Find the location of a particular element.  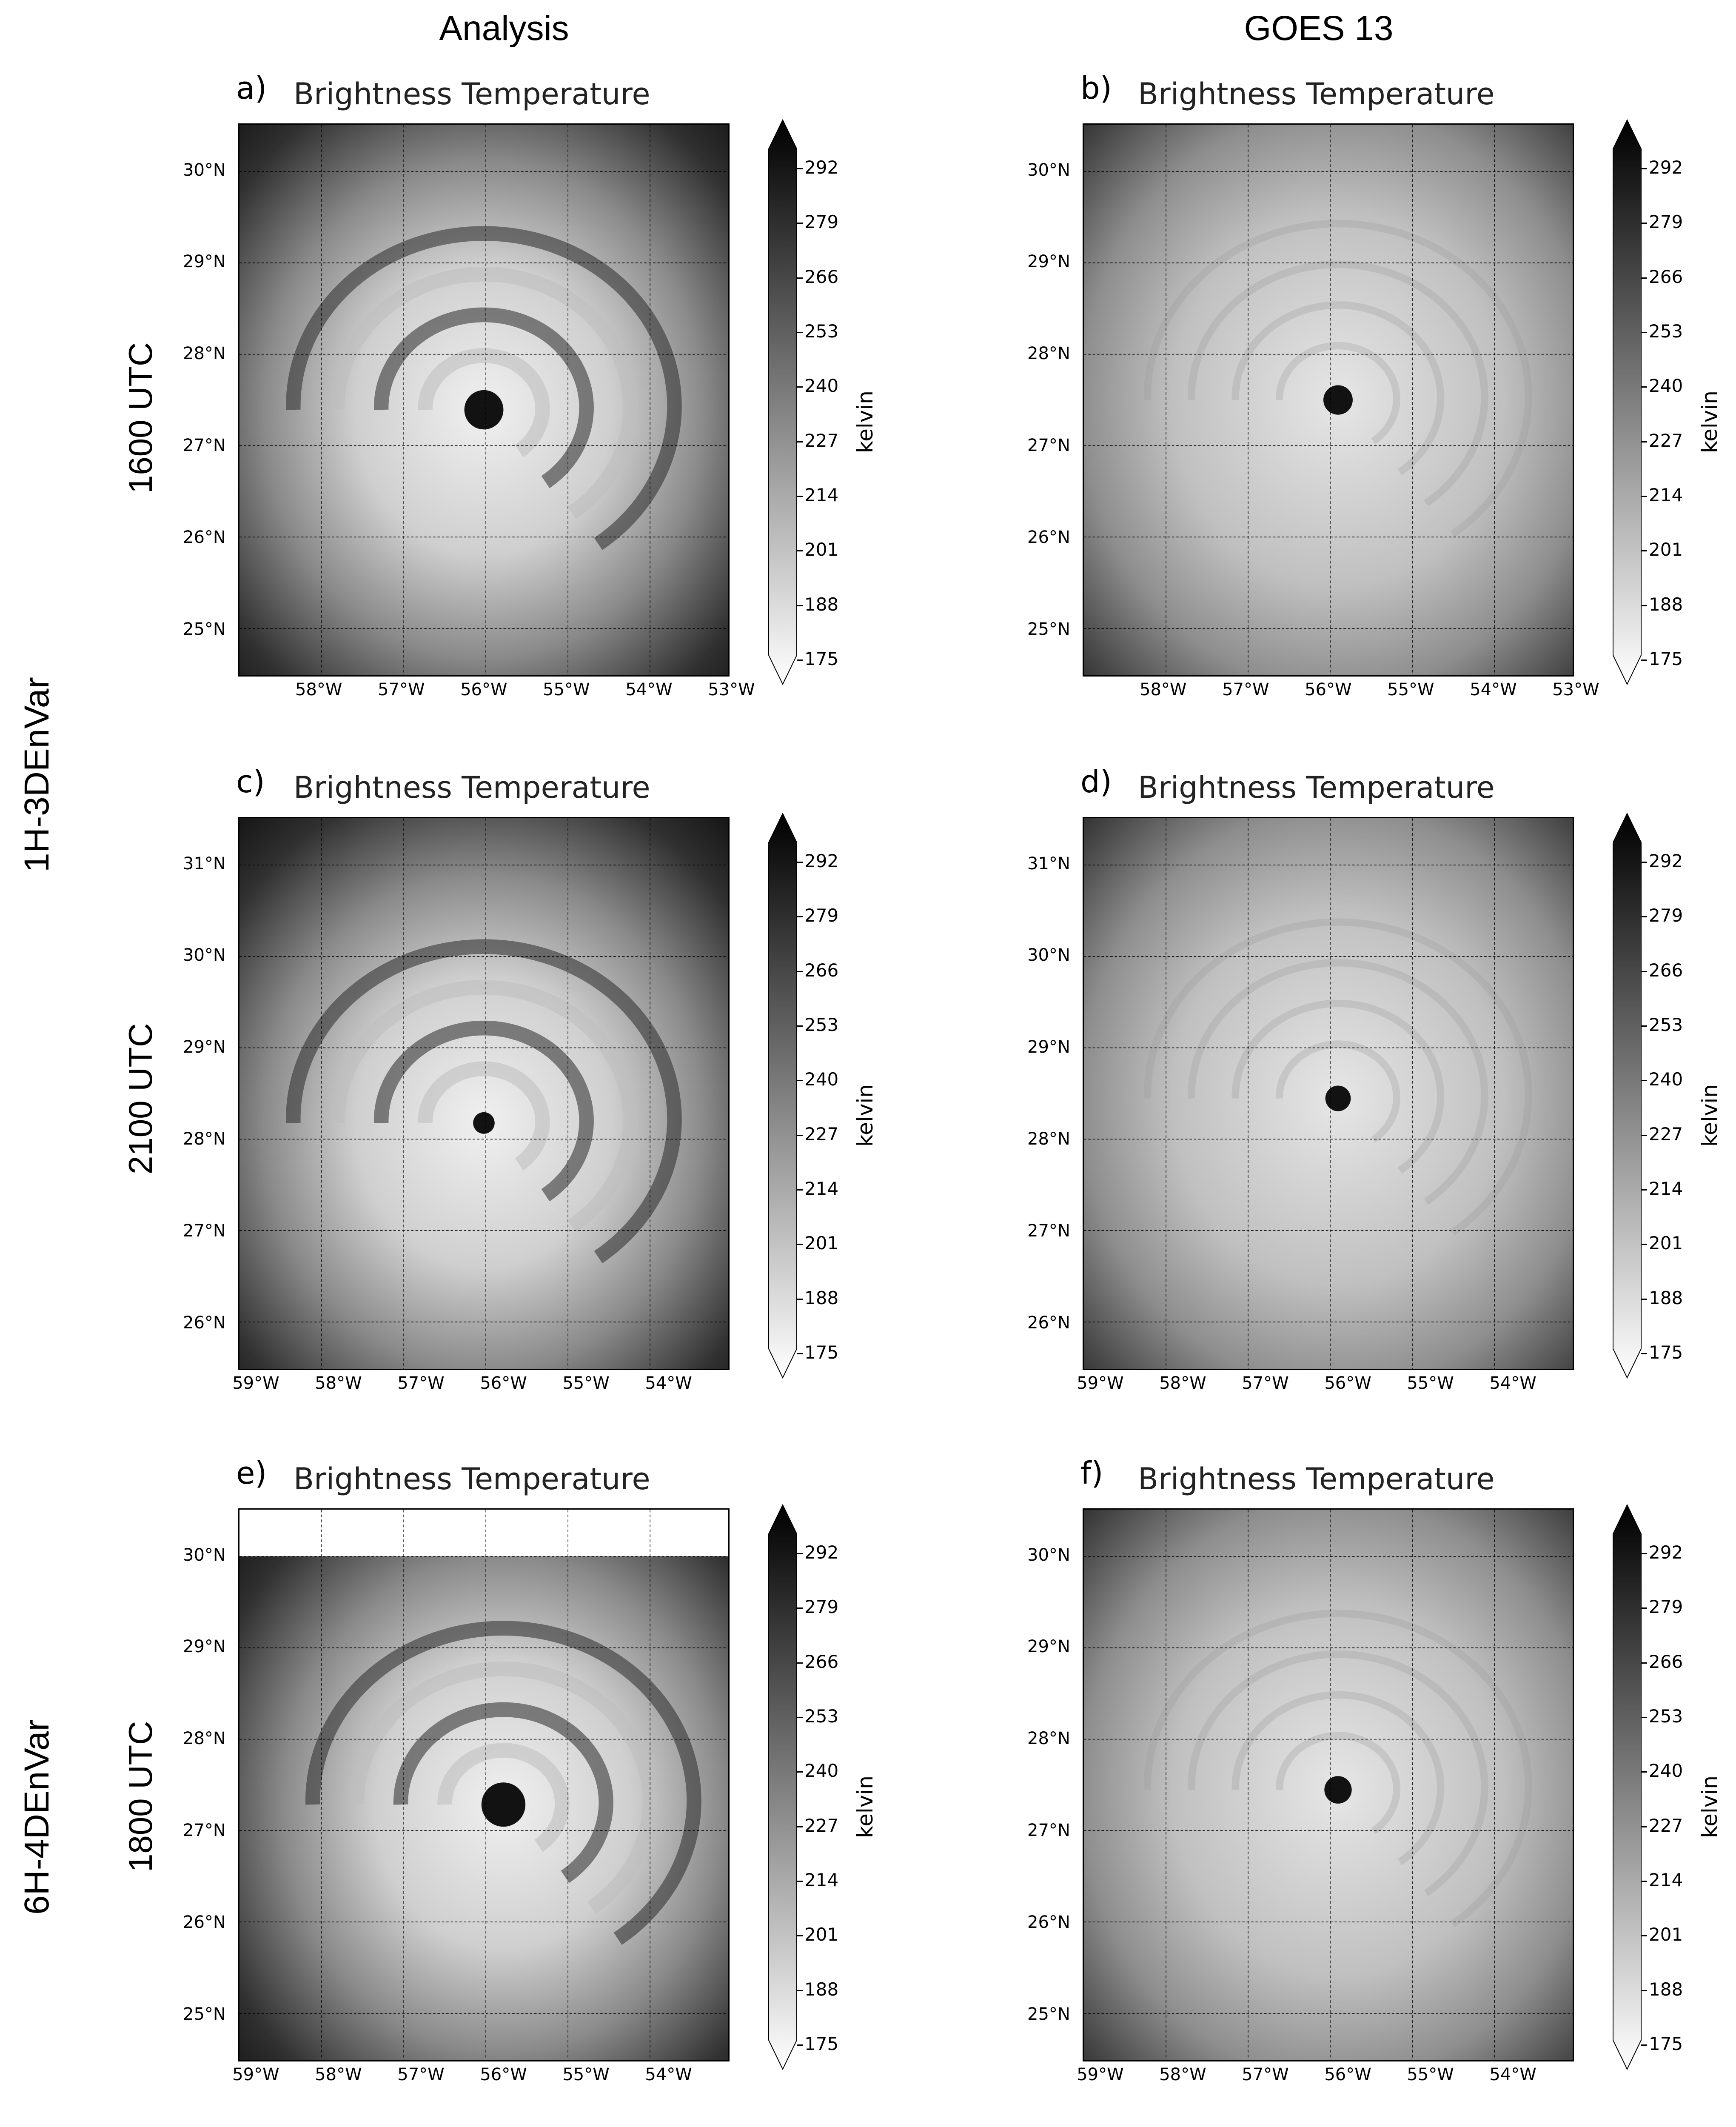

latitude-tick-label: 27°N is located at coordinates (1048, 1830).